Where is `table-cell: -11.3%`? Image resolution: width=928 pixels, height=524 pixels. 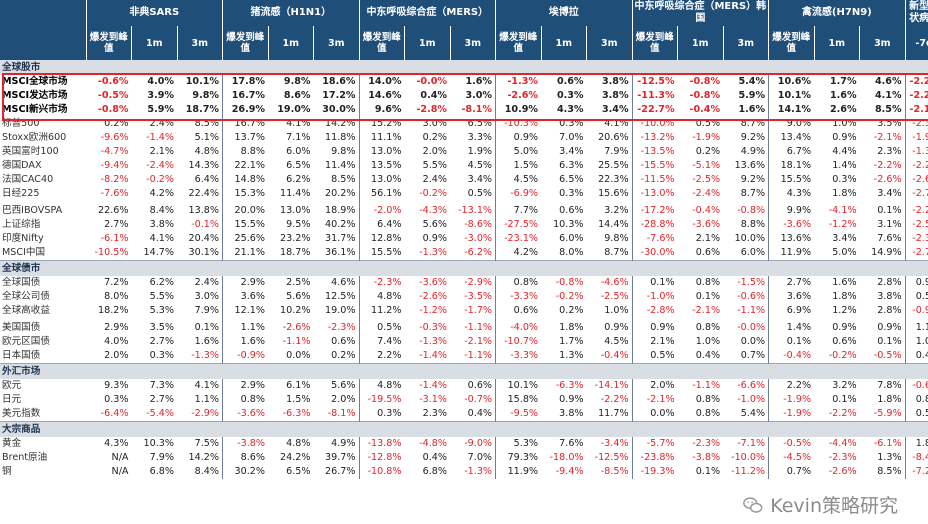
table-cell: -11.3% is located at coordinates (654, 96).